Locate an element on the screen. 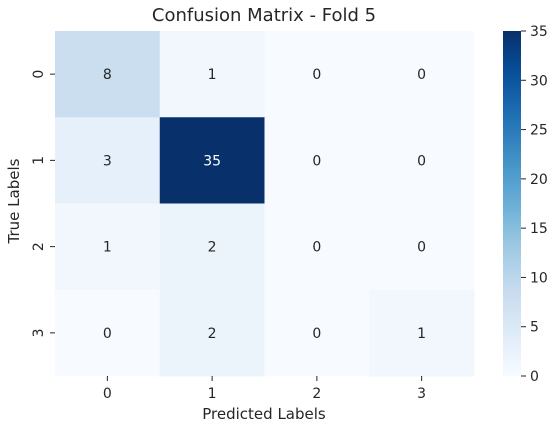  colorbar-tick-label: 25 is located at coordinates (539, 131).